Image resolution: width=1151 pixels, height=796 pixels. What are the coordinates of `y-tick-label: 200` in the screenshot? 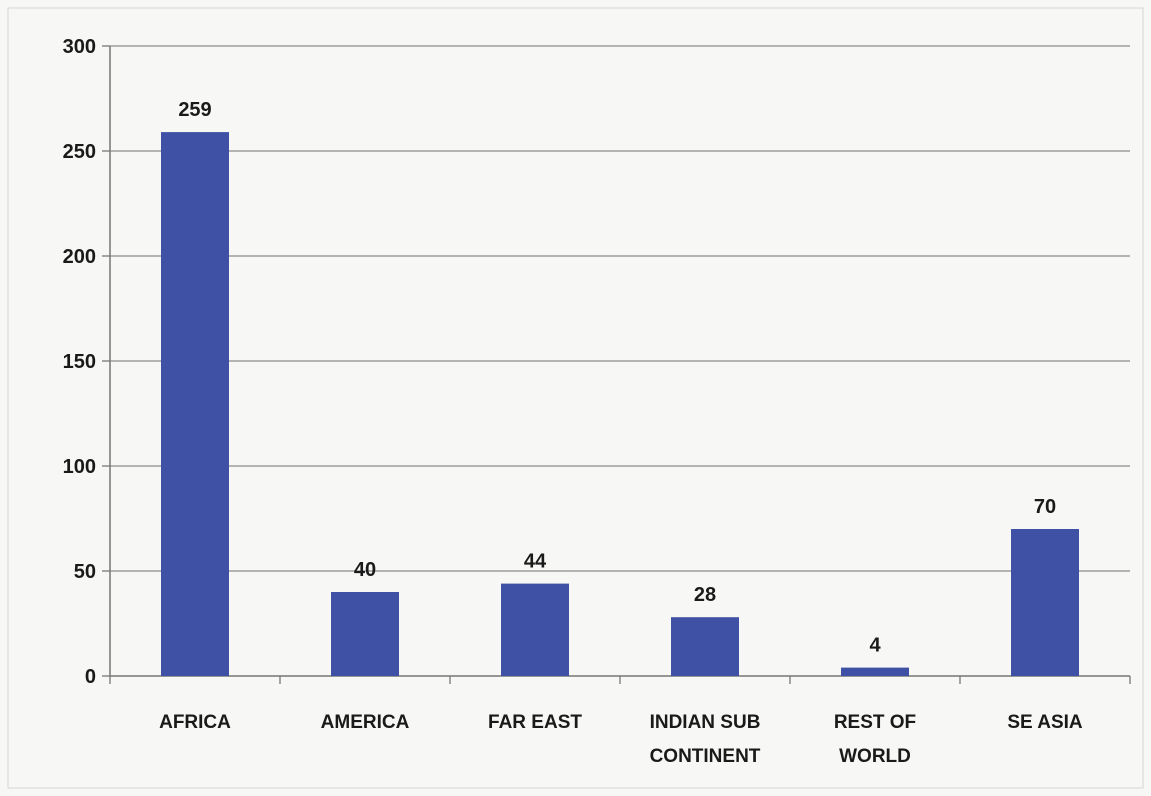 It's located at (79, 257).